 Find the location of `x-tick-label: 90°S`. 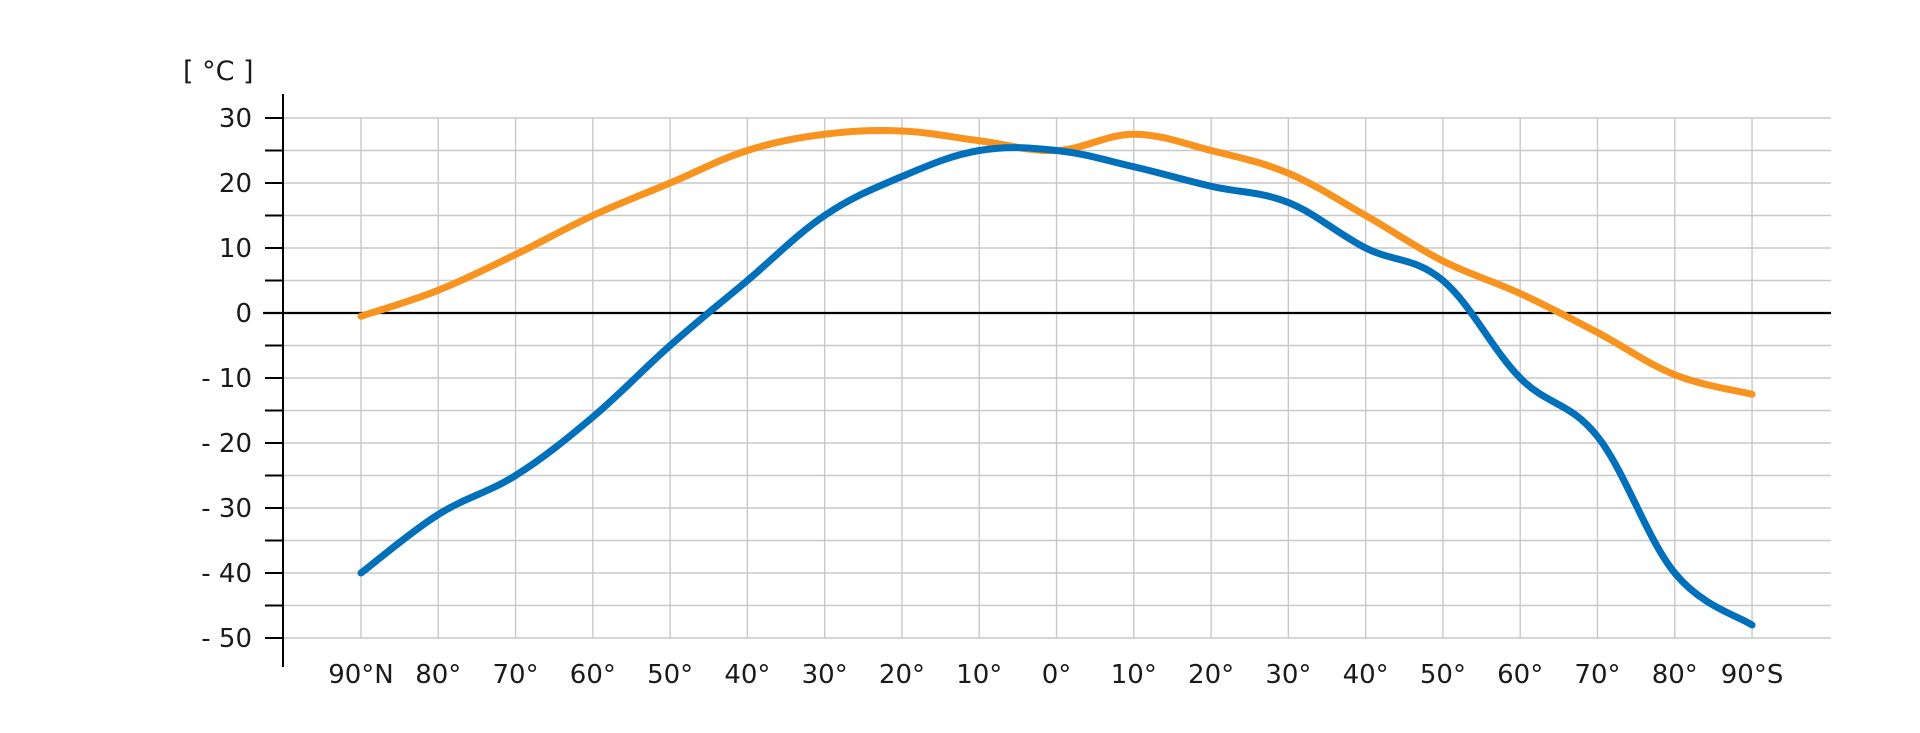

x-tick-label: 90°S is located at coordinates (1752, 675).